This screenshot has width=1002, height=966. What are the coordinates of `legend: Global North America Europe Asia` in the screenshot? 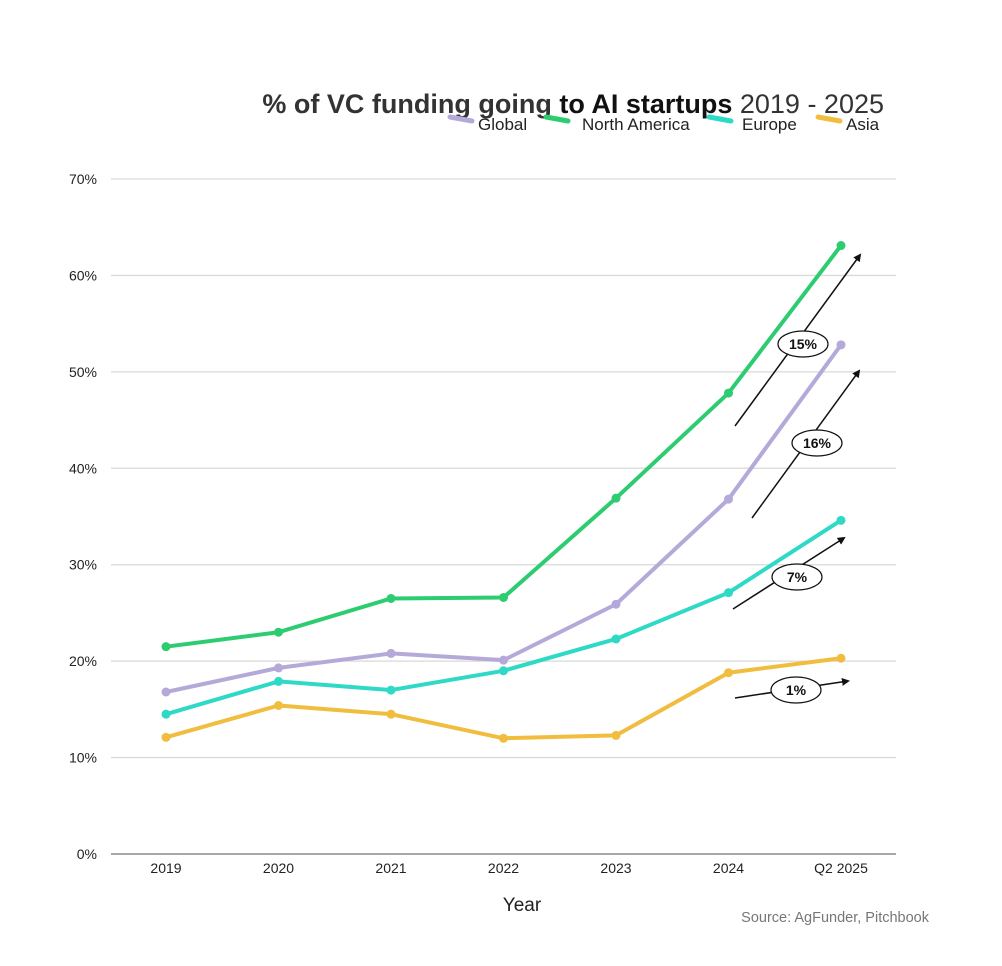 It's located at (663, 124).